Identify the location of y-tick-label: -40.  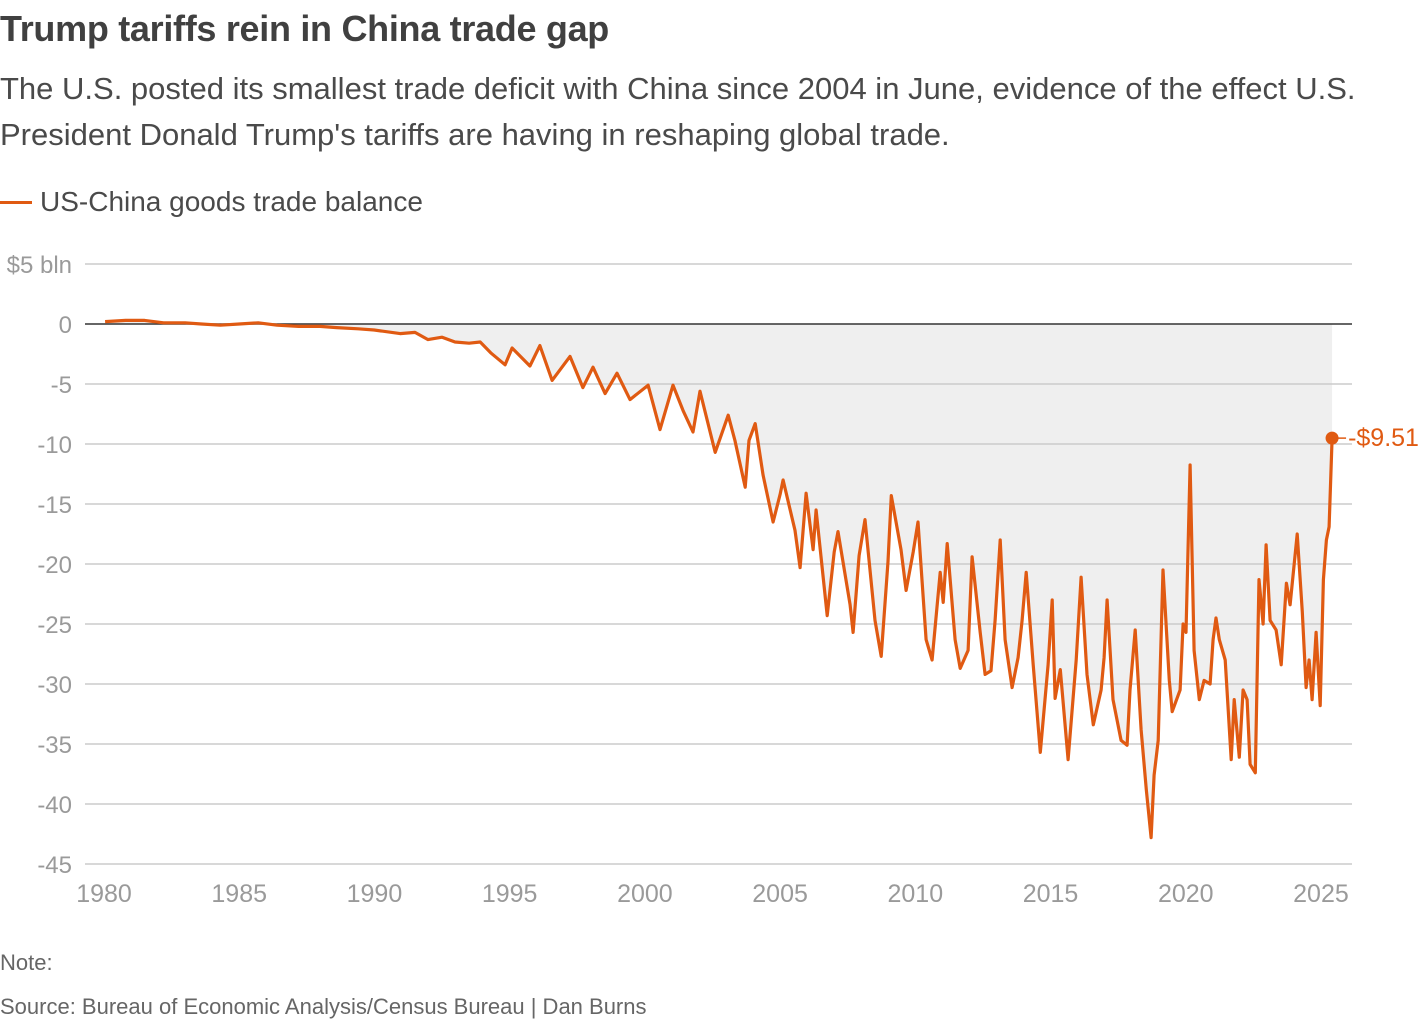
(54, 805).